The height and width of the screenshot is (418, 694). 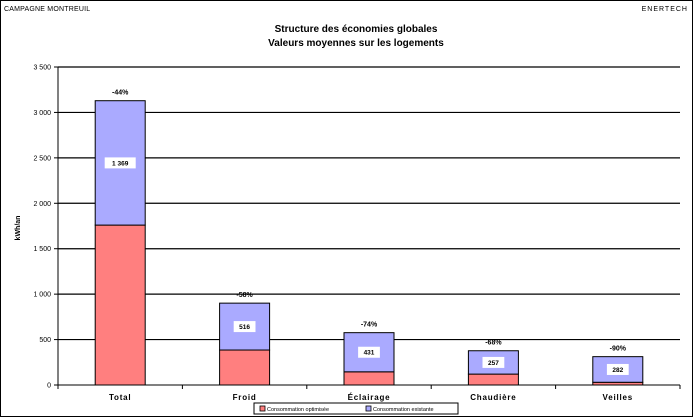 I want to click on segment-value-label: 282, so click(x=617, y=370).